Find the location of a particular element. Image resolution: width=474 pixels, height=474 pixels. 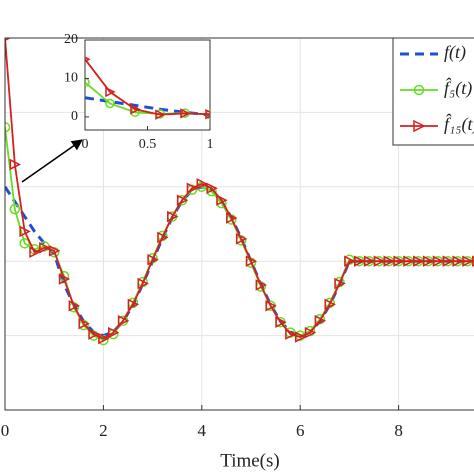

legend-box is located at coordinates (433, 91).